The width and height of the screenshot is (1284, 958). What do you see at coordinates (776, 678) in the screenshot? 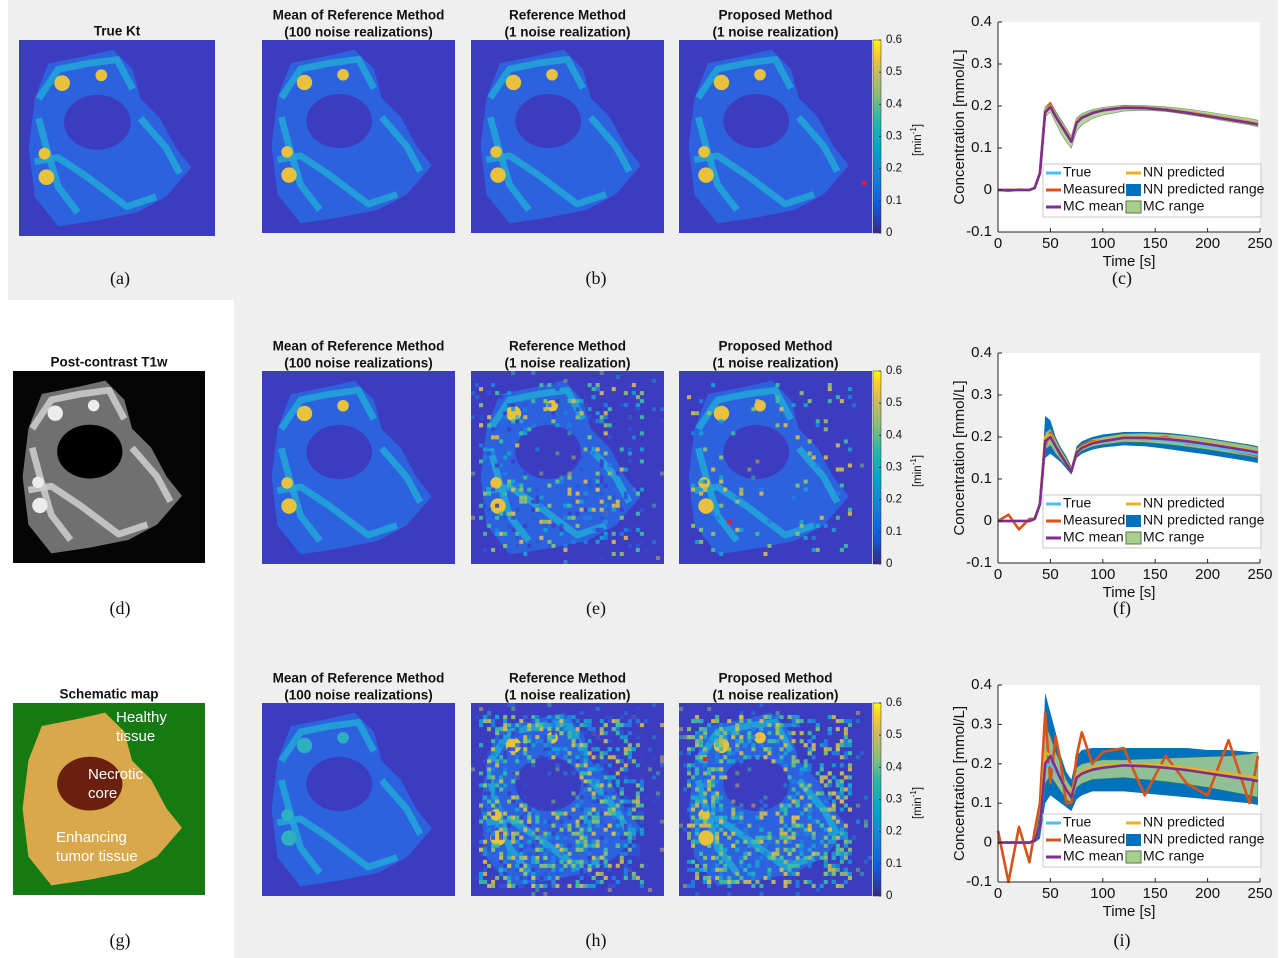
I see `map-title: Proposed Method` at bounding box center [776, 678].